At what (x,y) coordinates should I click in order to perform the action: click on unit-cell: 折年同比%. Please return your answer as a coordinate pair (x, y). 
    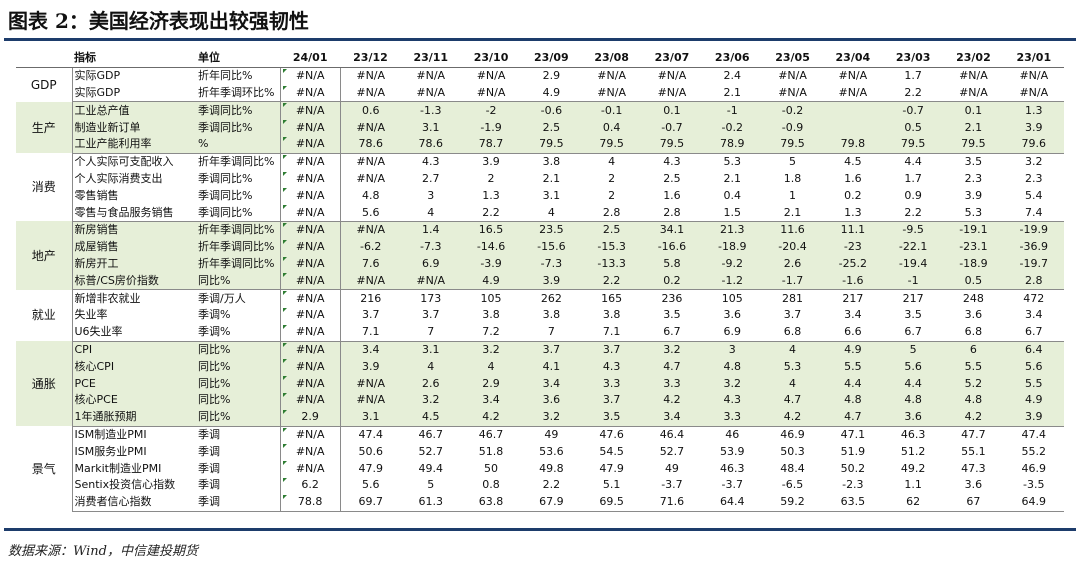
    Looking at the image, I should click on (238, 76).